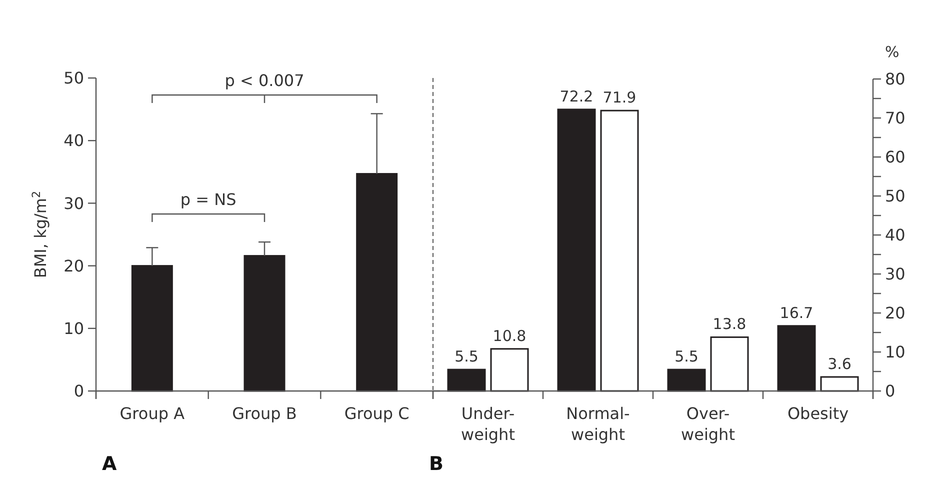 The height and width of the screenshot is (489, 928). Describe the element at coordinates (729, 324) in the screenshot. I see `data-label: 13.8` at that location.